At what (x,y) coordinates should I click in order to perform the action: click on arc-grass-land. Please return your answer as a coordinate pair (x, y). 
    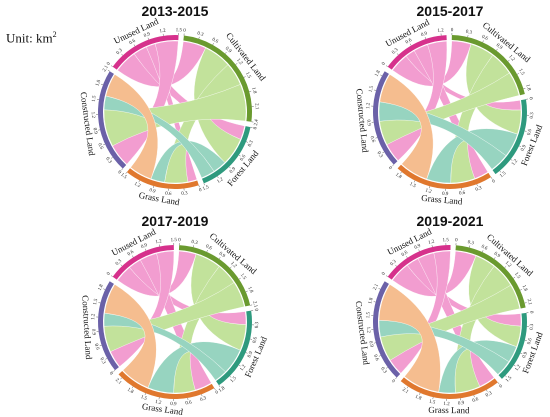
    Looking at the image, I should click on (162, 178).